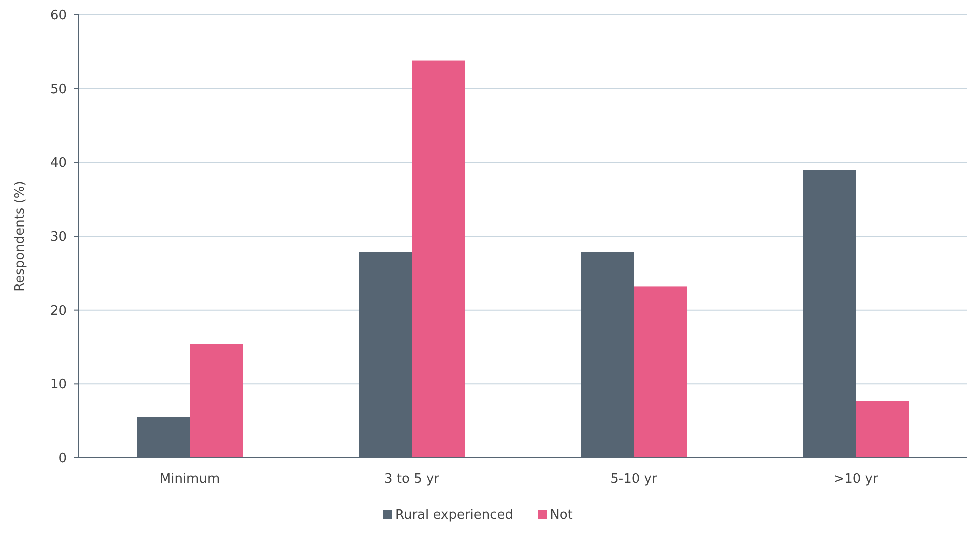 The image size is (967, 533). I want to click on x-tick-label: 5-10 yr, so click(634, 479).